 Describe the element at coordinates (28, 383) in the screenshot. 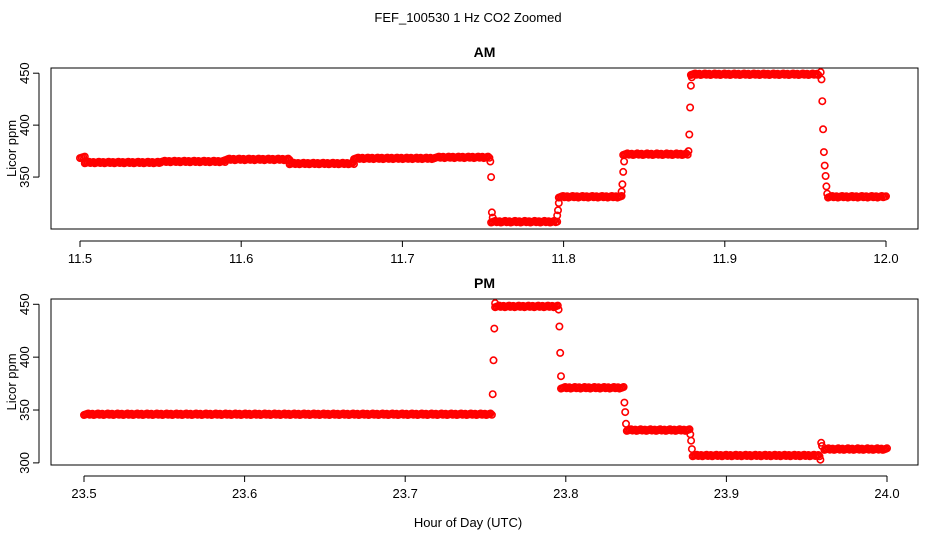

I see `y-axis: 300 350 400 450` at that location.